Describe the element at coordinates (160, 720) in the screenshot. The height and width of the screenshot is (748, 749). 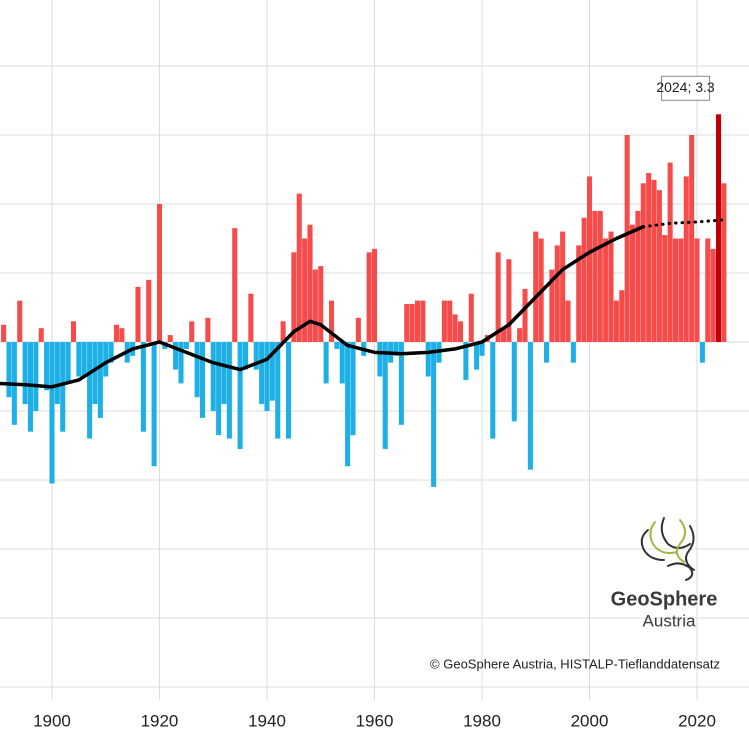
I see `x-tick-label: 1920` at that location.